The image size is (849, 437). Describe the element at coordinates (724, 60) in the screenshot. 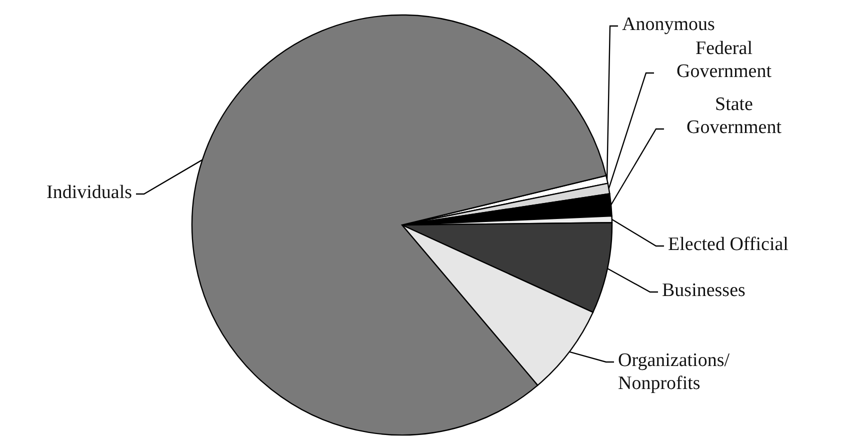

I see `slice-label: Federal Government` at that location.